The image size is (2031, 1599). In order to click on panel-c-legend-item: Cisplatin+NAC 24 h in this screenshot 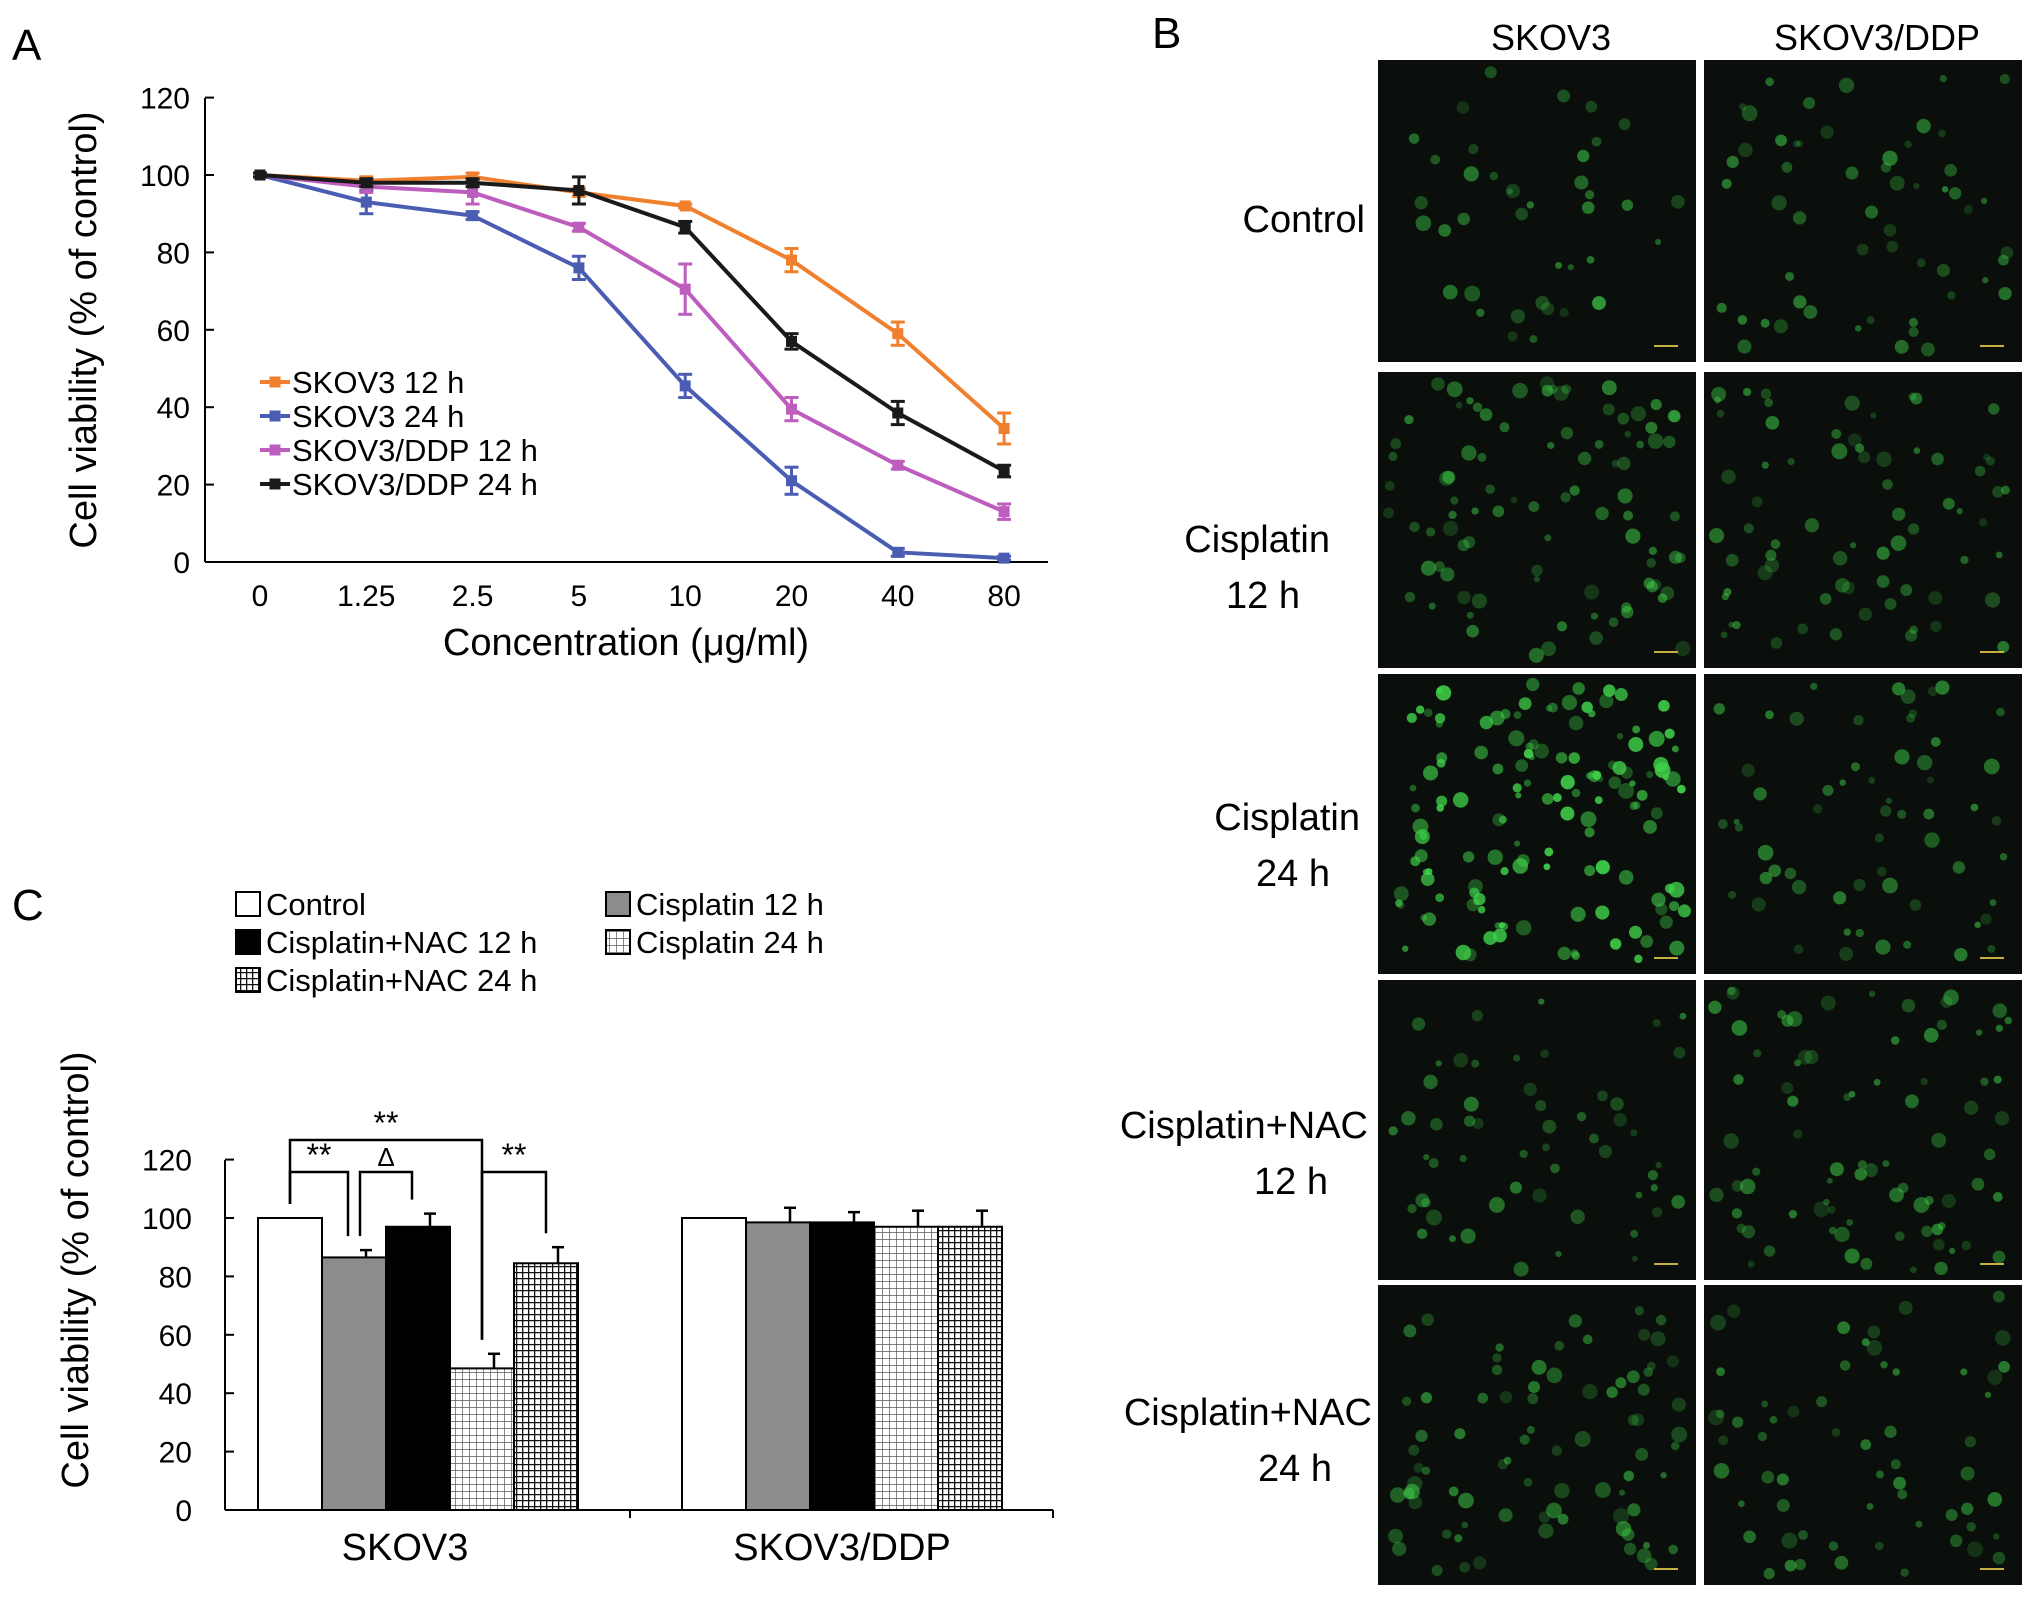, I will do `click(386, 980)`.